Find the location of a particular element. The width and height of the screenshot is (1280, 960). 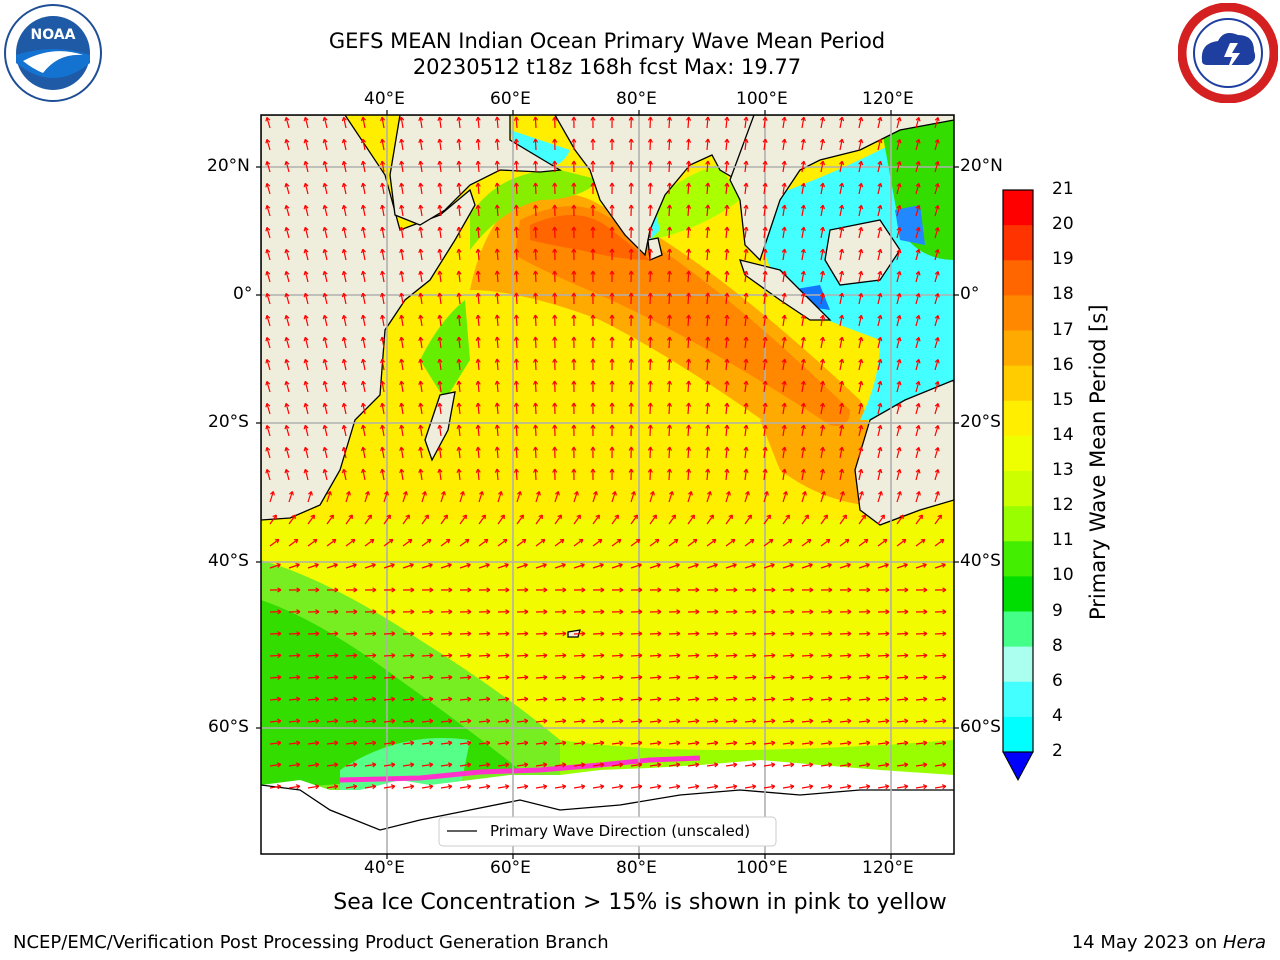

lon-tick-bottom-40e: 40°E is located at coordinates (384, 868).